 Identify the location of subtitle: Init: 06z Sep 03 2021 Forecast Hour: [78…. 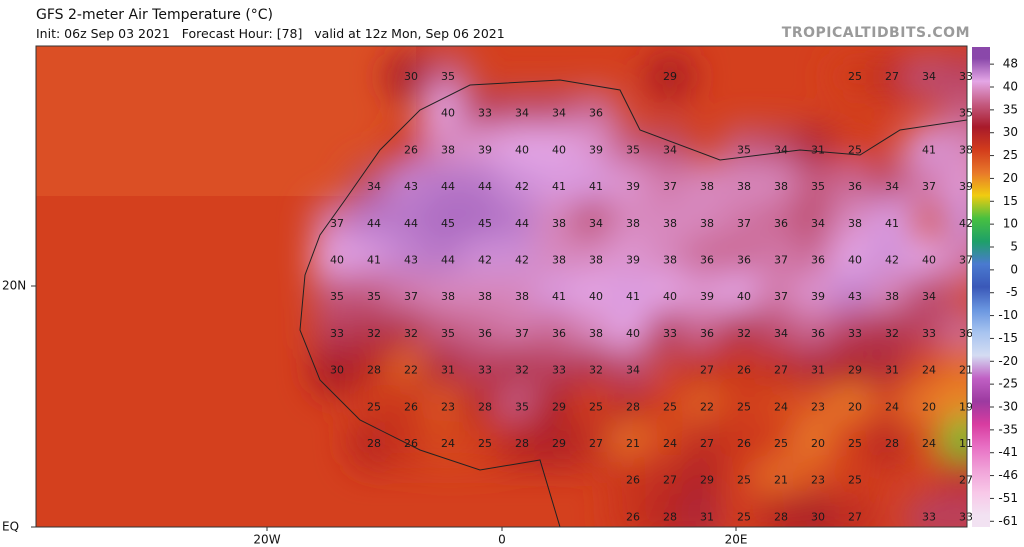
(270, 33).